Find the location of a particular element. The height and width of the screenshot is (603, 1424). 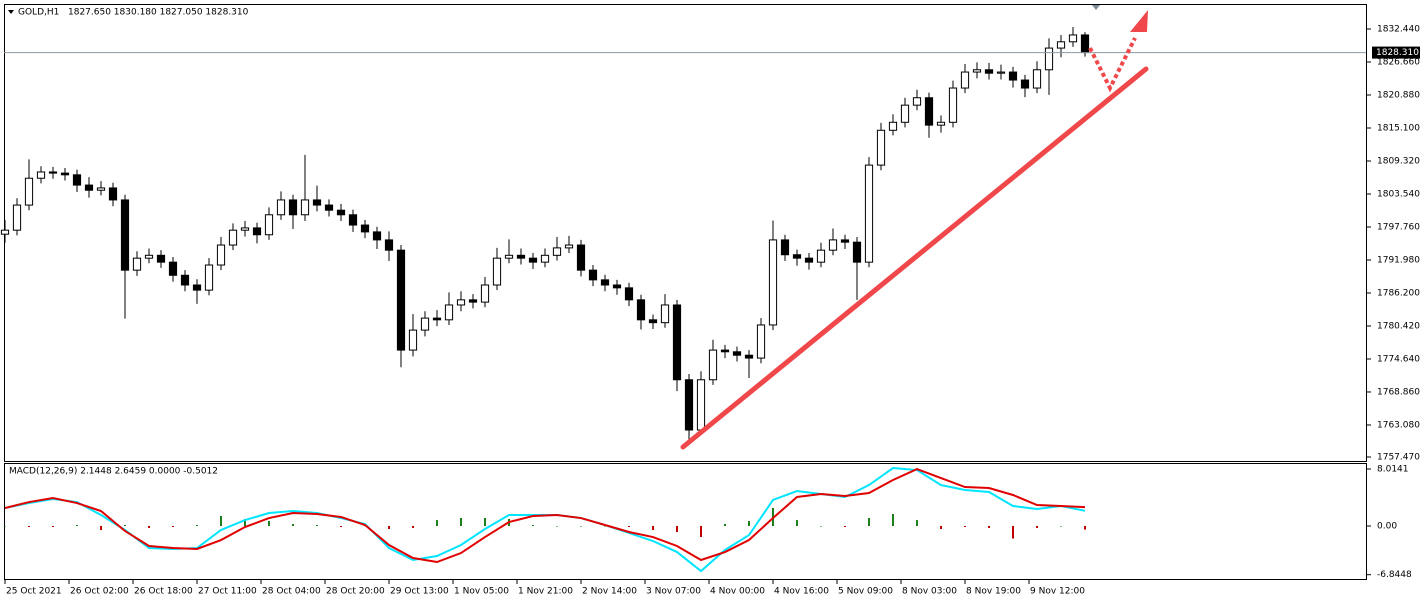

x-tick-label: 4 Nov 00:00 is located at coordinates (737, 592).